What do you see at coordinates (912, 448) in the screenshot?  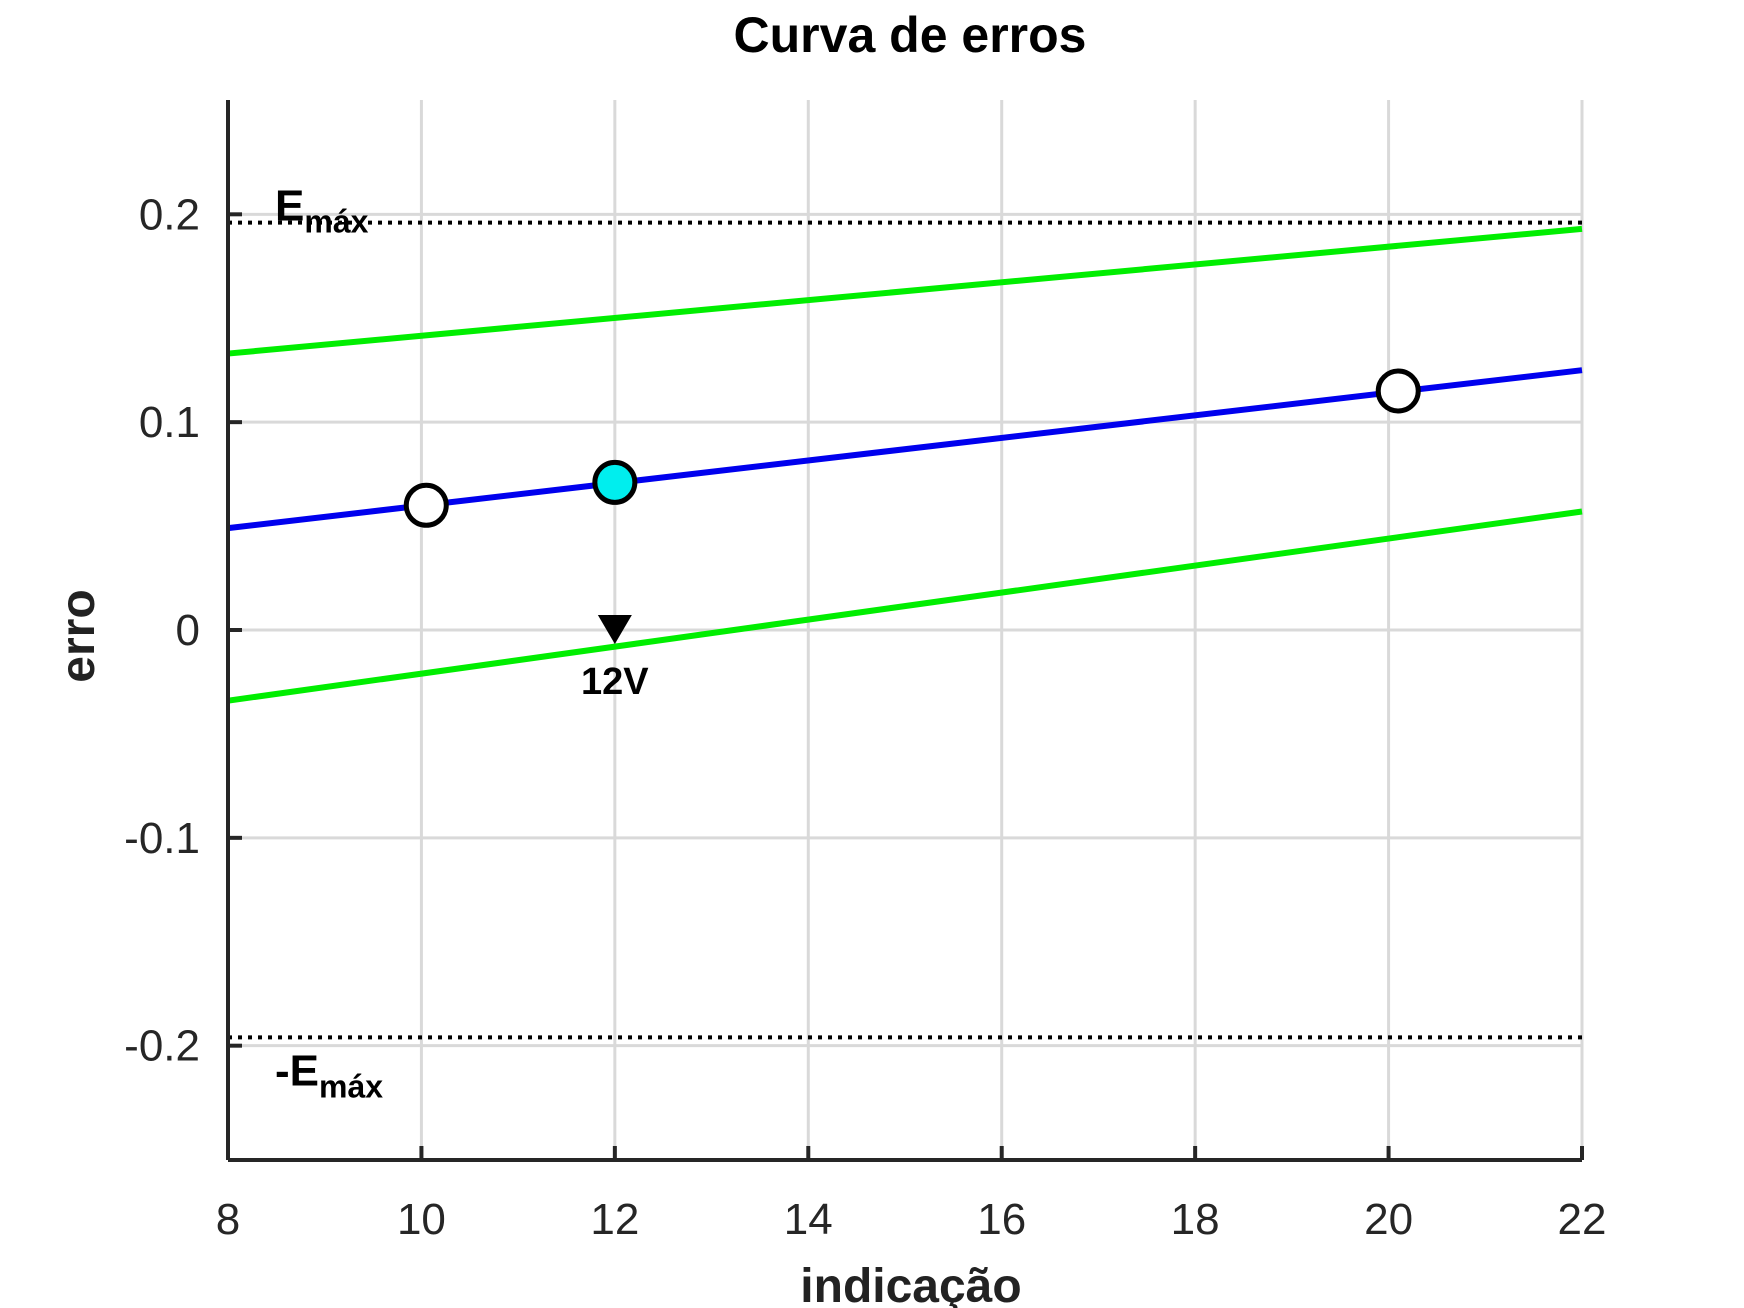 I see `data-points` at bounding box center [912, 448].